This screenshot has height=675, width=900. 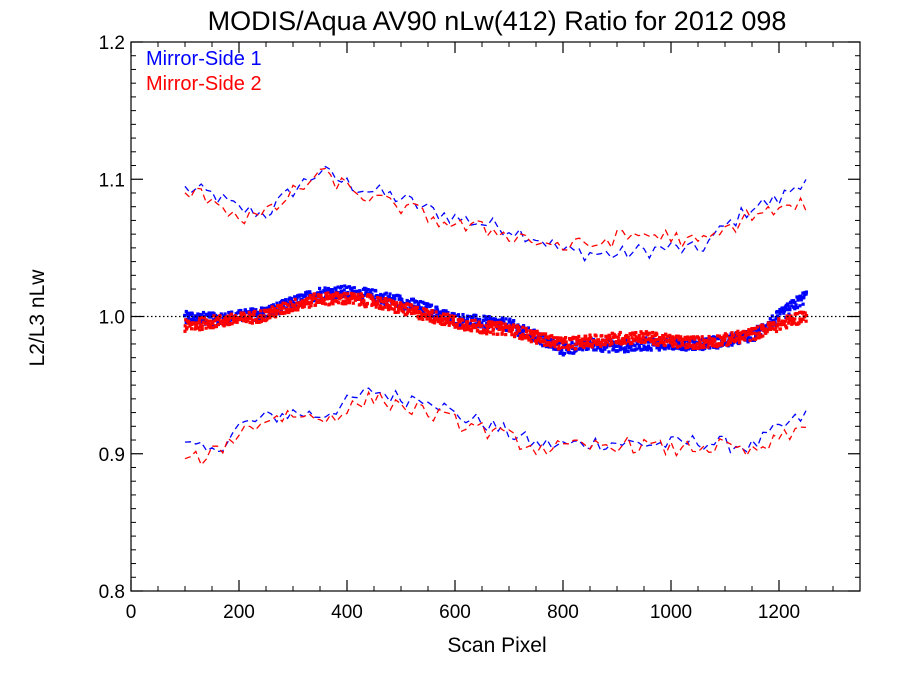 What do you see at coordinates (239, 612) in the screenshot?
I see `x-tick-label: 200` at bounding box center [239, 612].